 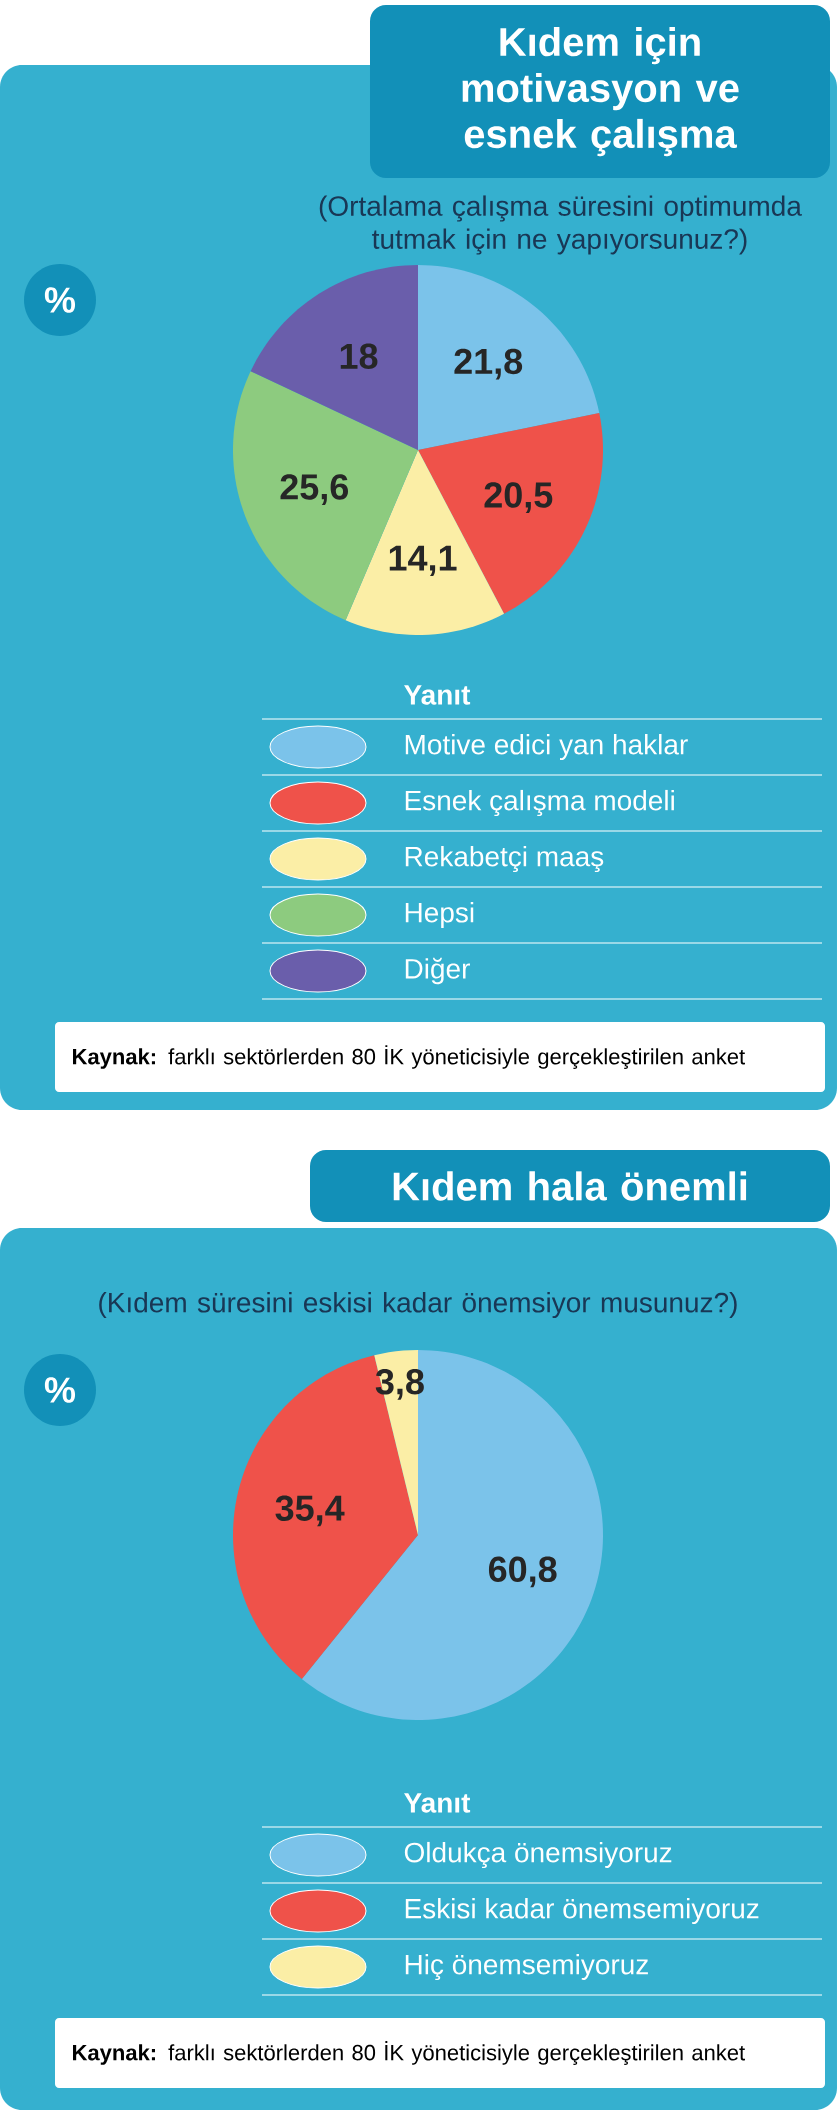 I want to click on legend-label: Motive edici yan haklar, so click(x=546, y=747).